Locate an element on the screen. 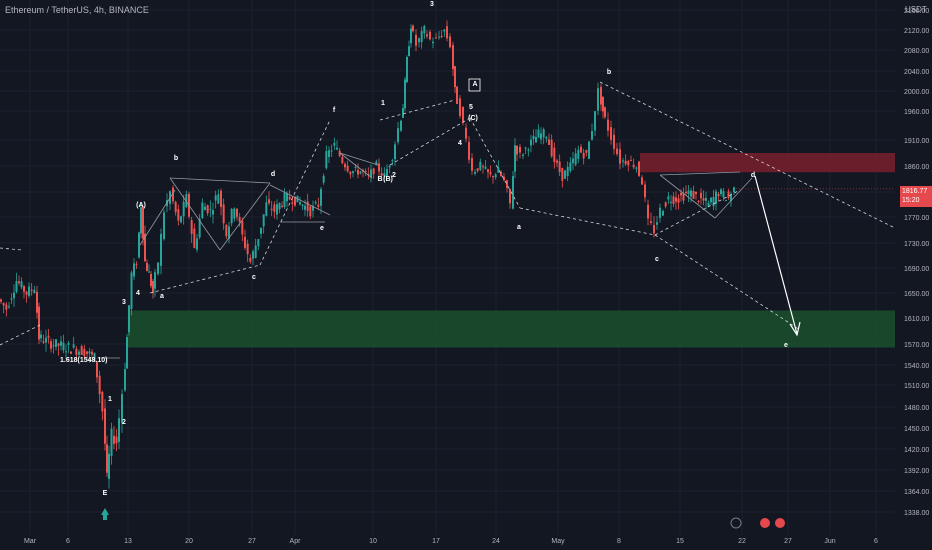 Image resolution: width=932 pixels, height=550 pixels. wave-label: e is located at coordinates (322, 228).